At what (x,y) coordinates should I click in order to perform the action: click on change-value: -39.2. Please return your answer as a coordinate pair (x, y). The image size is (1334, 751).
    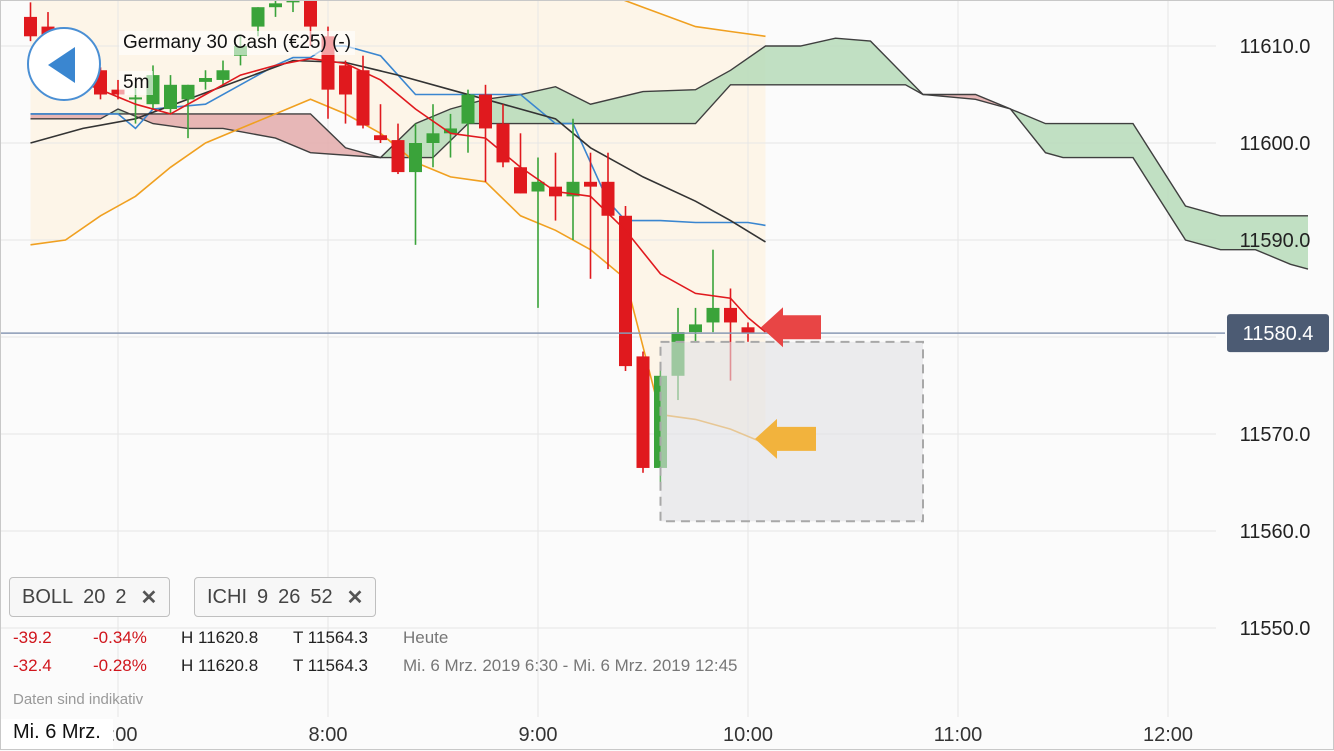
    Looking at the image, I should click on (32, 637).